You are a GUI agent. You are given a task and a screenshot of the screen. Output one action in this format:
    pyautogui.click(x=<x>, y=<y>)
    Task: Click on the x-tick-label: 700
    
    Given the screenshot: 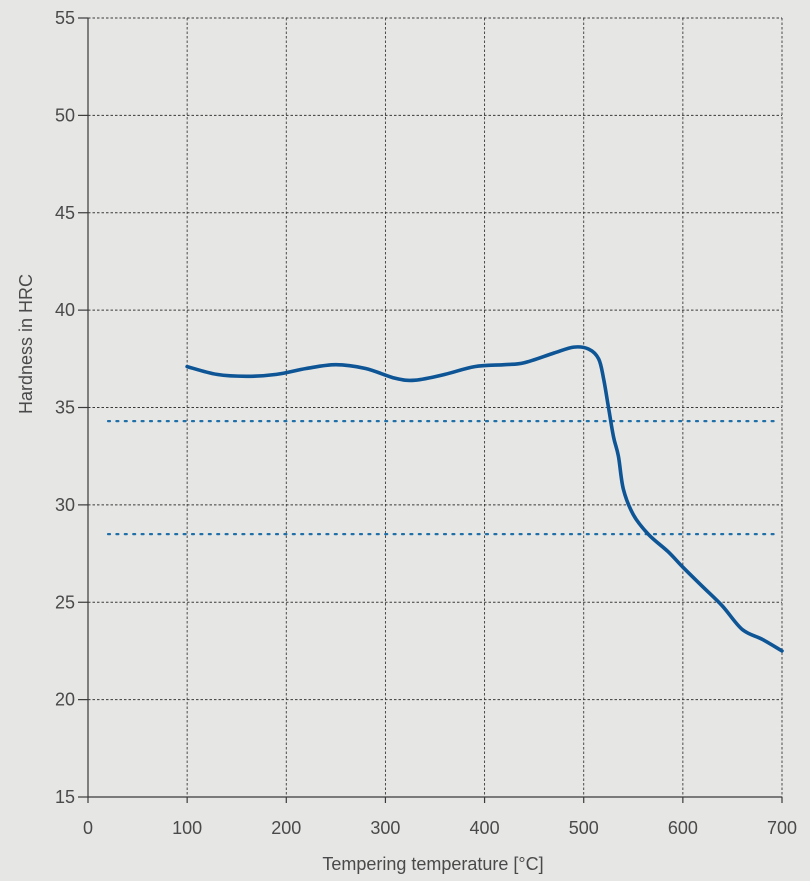 What is the action you would take?
    pyautogui.click(x=782, y=828)
    